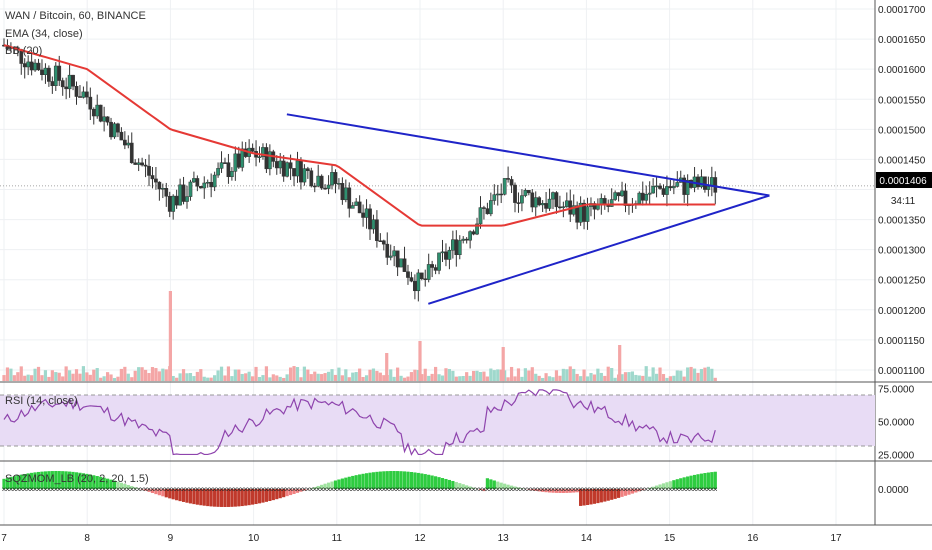 Image resolution: width=932 pixels, height=550 pixels. I want to click on trendline, so click(599, 249).